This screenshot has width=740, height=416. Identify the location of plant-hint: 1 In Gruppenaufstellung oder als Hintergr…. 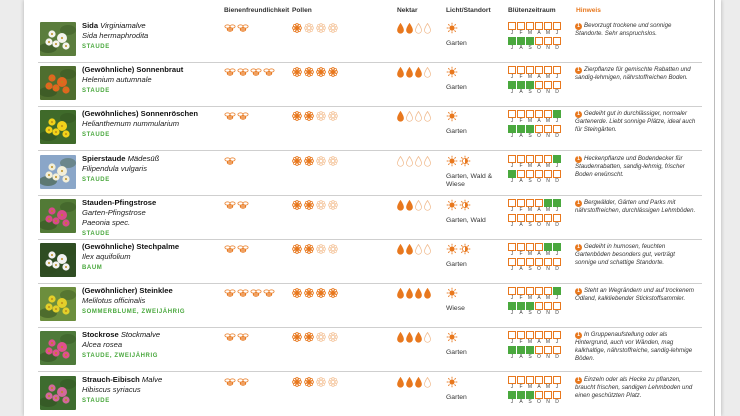
(634, 347).